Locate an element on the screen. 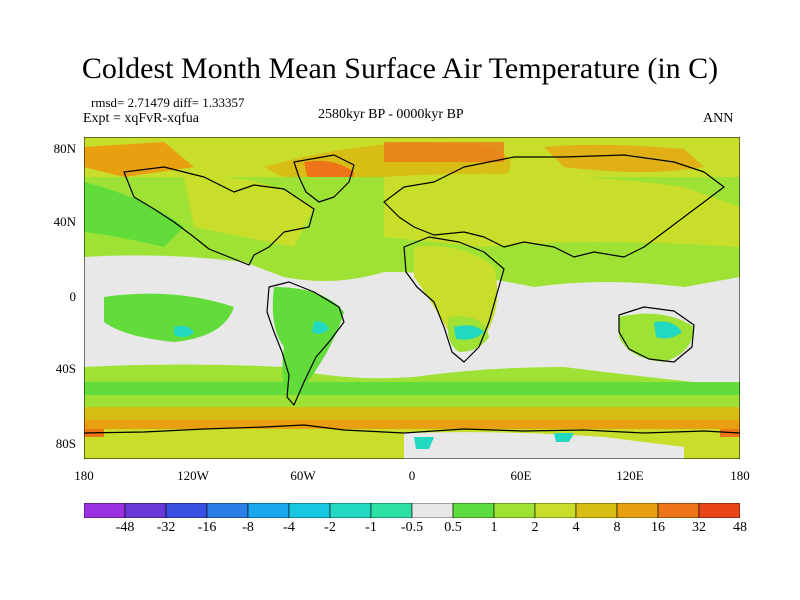 The image size is (800, 600). zone-northpacific is located at coordinates (134, 214).